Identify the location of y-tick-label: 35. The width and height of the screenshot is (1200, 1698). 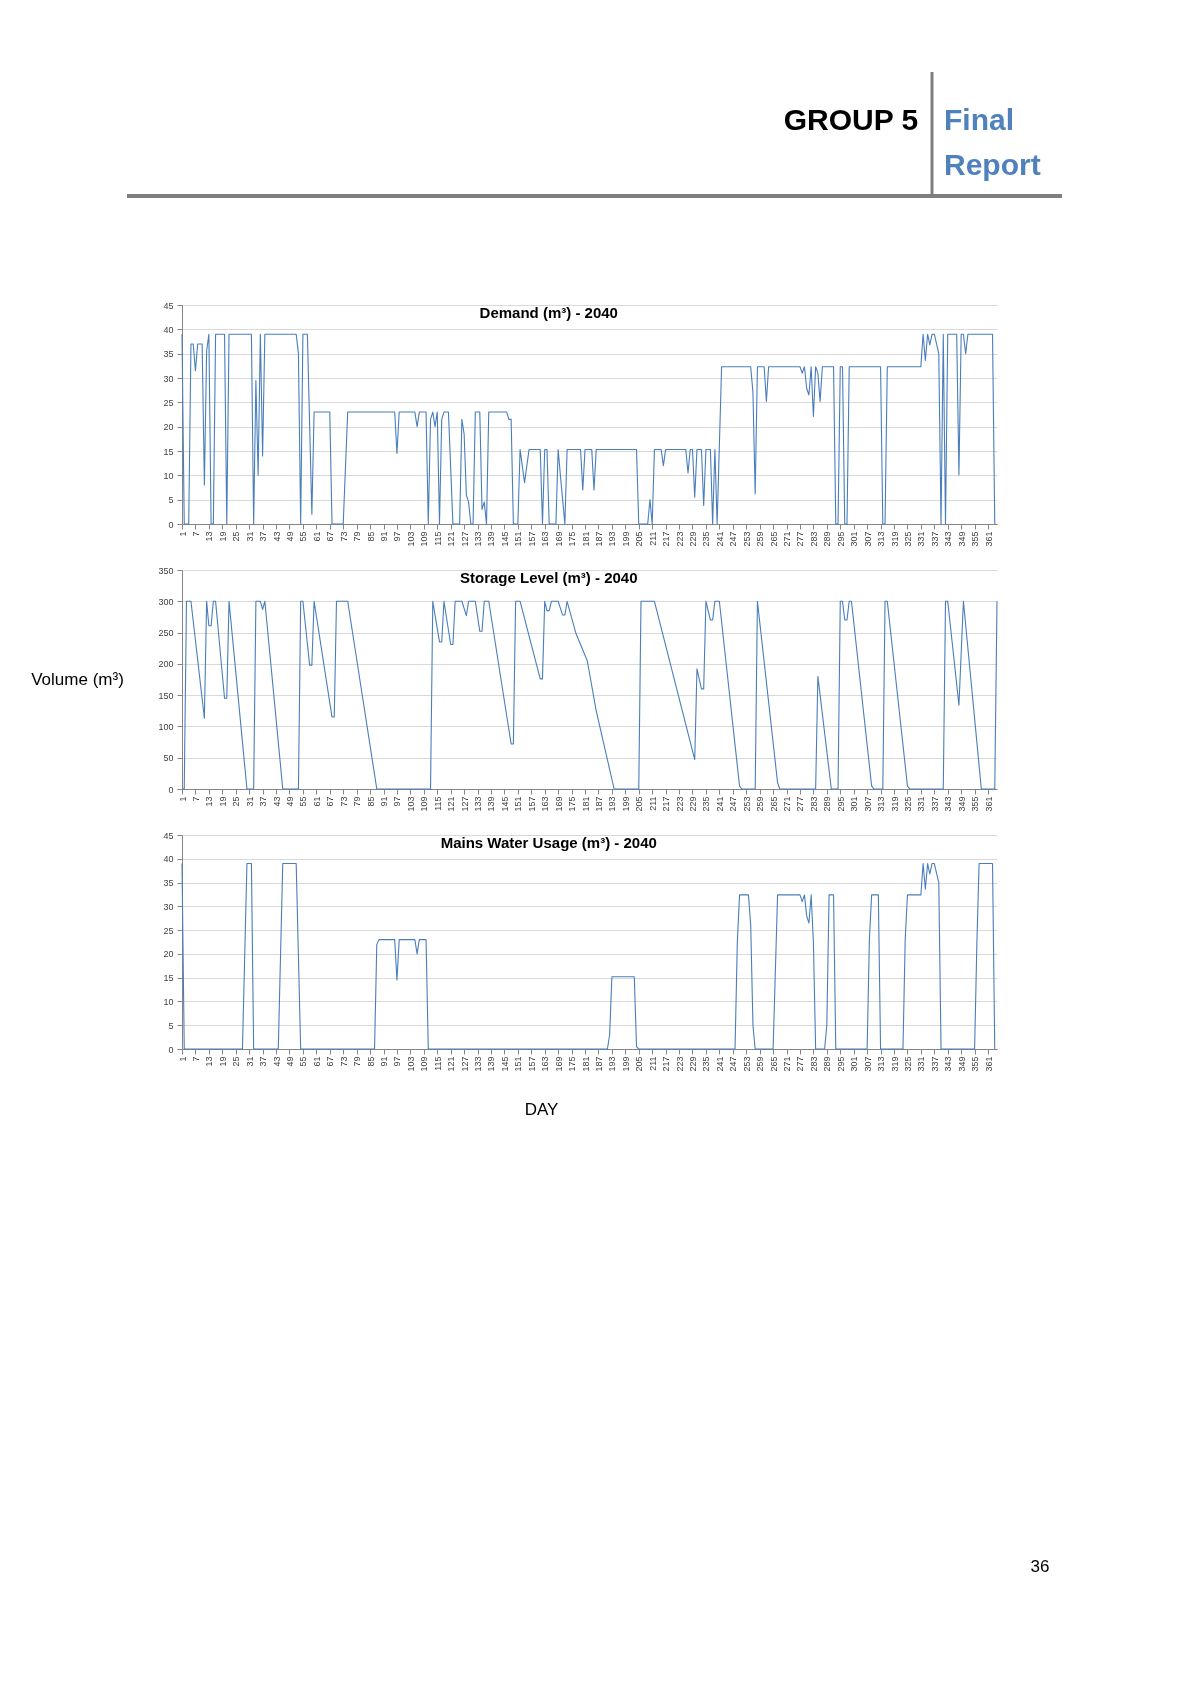
(168, 354).